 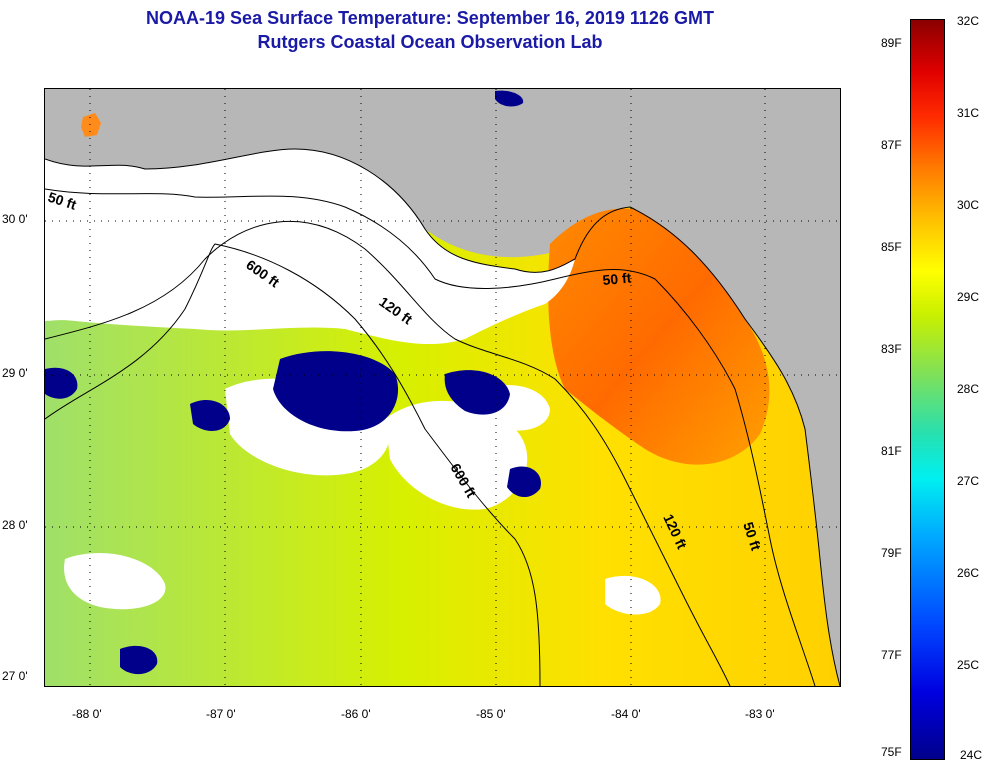 What do you see at coordinates (760, 714) in the screenshot?
I see `lon-label: -83 0'` at bounding box center [760, 714].